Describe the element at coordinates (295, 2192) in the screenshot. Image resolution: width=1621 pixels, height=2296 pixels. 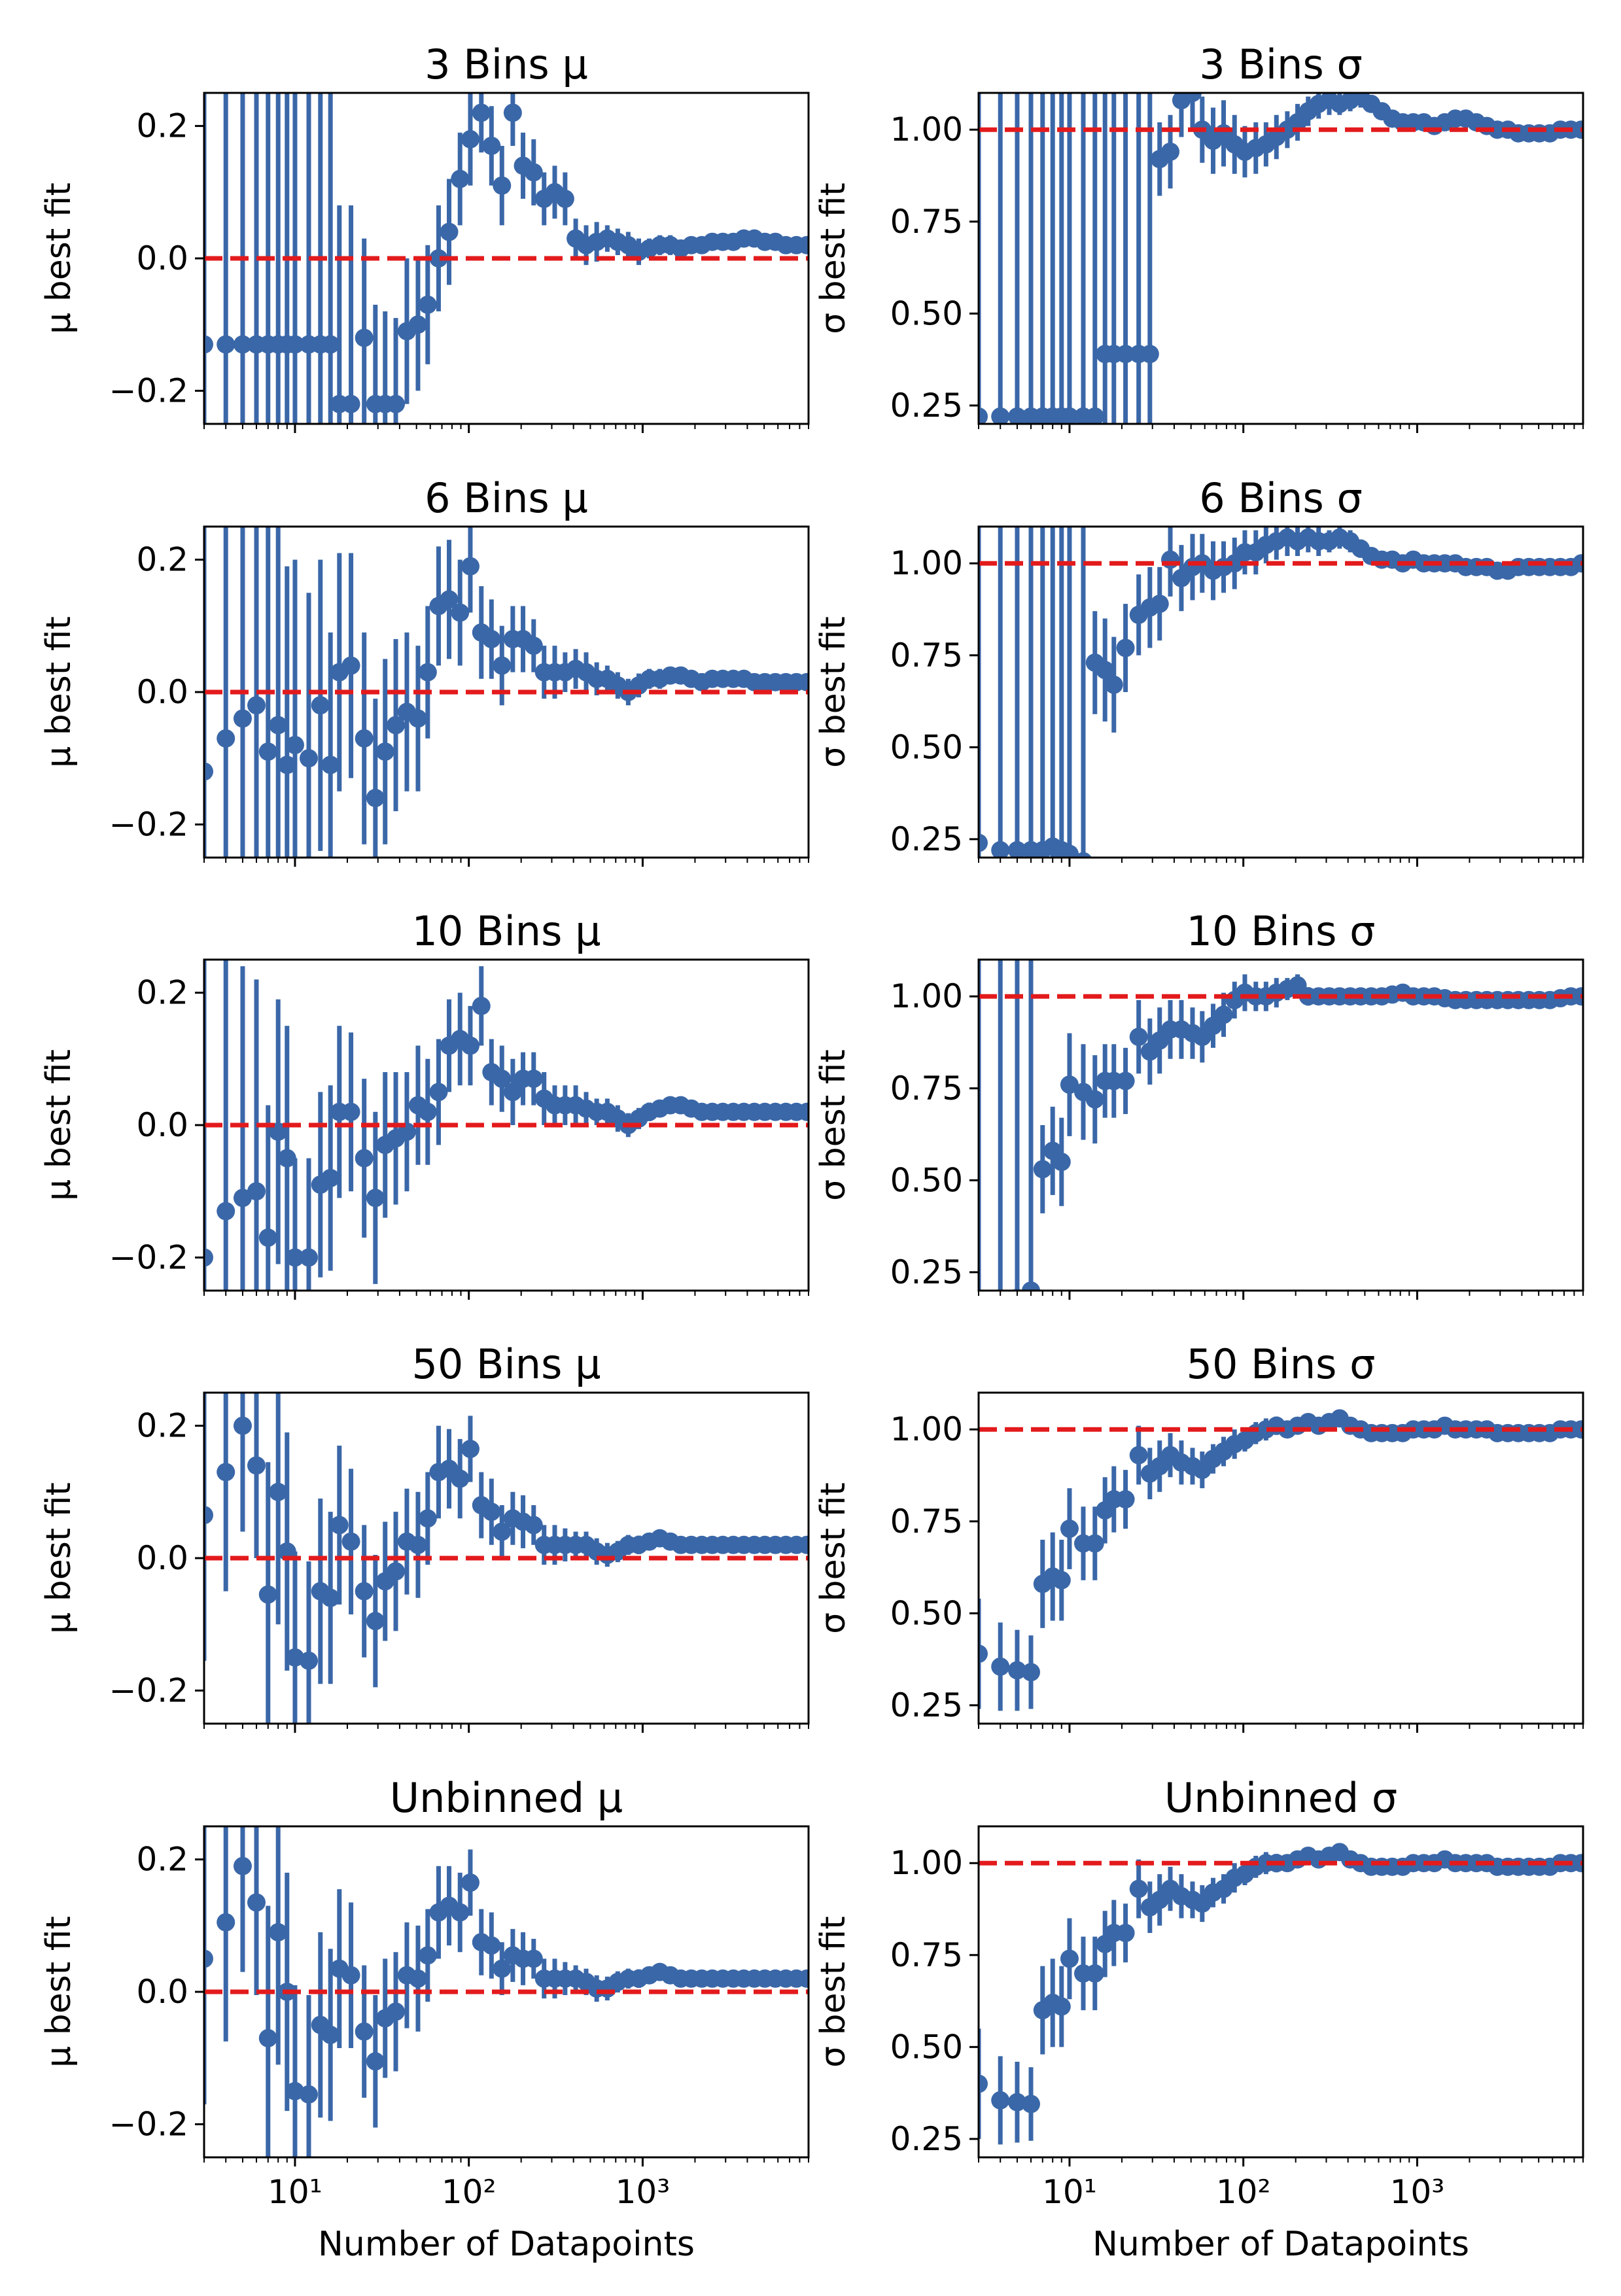
I see `x-tick-label: 10¹` at that location.